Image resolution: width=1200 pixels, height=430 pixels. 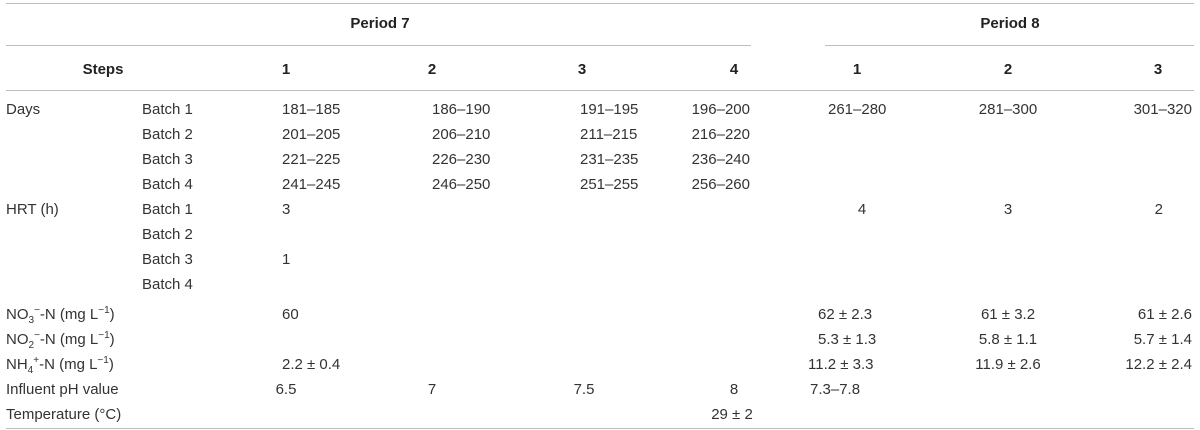 What do you see at coordinates (720, 184) in the screenshot?
I see `days-b4-s4: 256–260` at bounding box center [720, 184].